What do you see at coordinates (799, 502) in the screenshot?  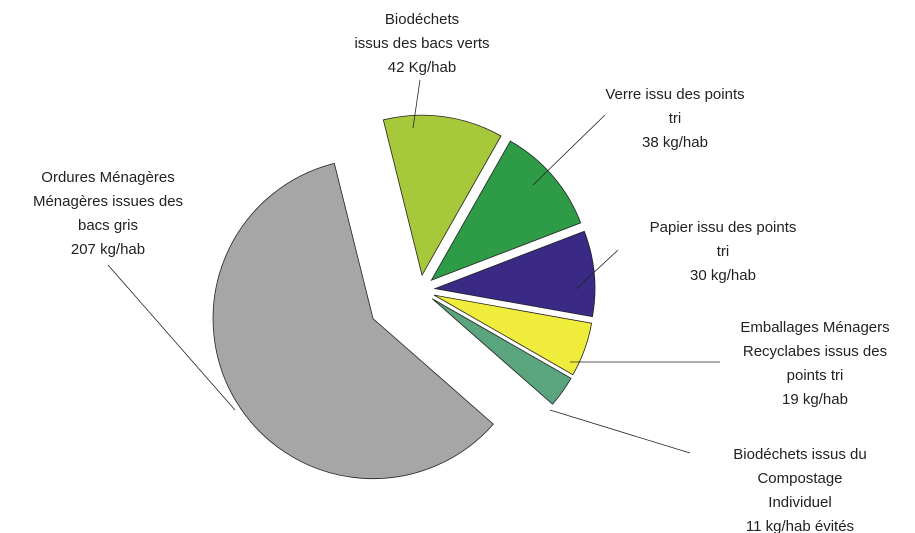 I see `slice-label: Individuel` at bounding box center [799, 502].